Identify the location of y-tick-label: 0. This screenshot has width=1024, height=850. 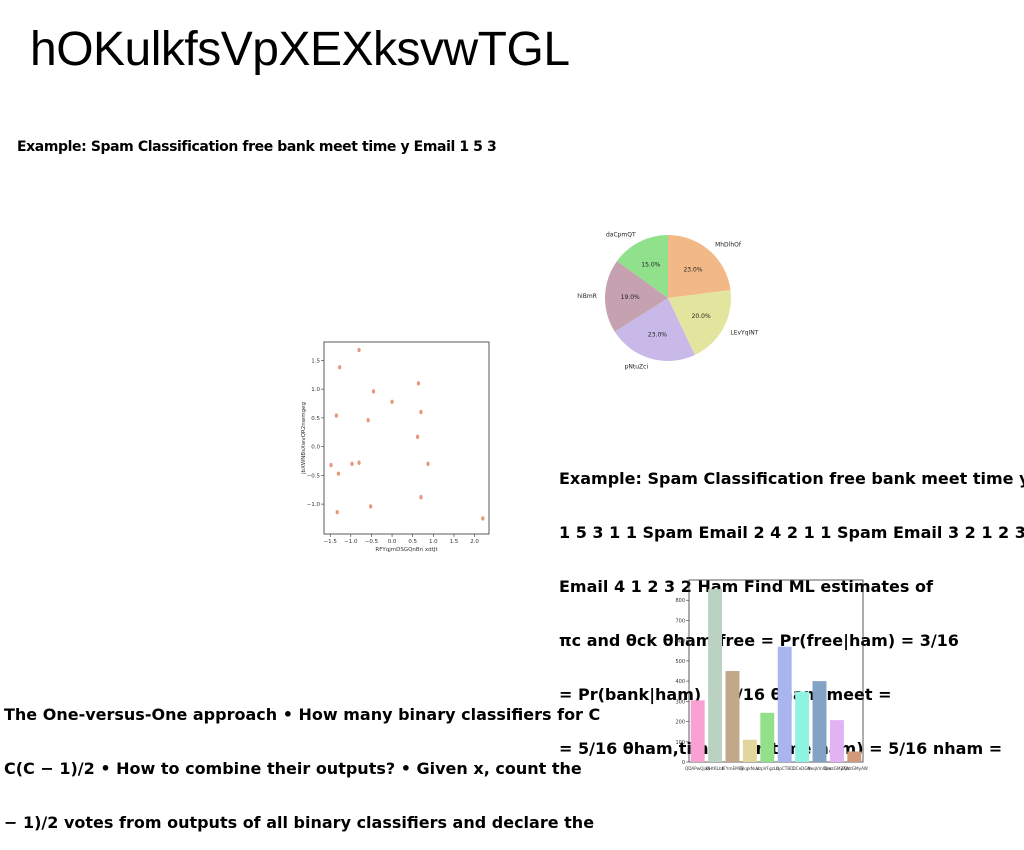
(683, 763).